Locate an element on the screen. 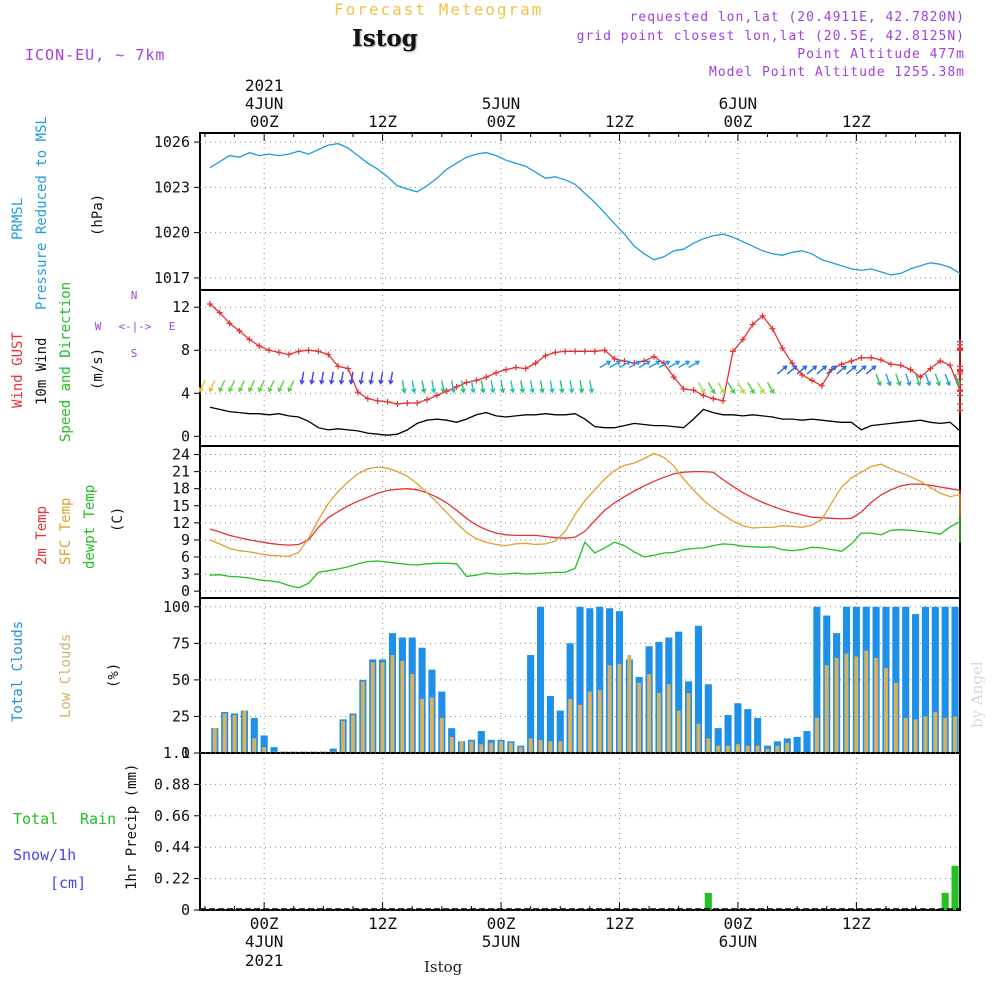 This screenshot has width=1000, height=1000. wind-y-tick-label-0: 0 is located at coordinates (185, 436).